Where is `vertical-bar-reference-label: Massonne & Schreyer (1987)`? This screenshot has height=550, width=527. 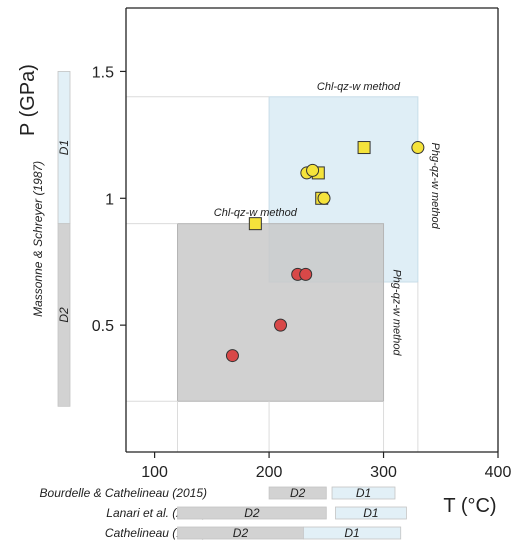 vertical-bar-reference-label: Massonne & Schreyer (1987) is located at coordinates (38, 239).